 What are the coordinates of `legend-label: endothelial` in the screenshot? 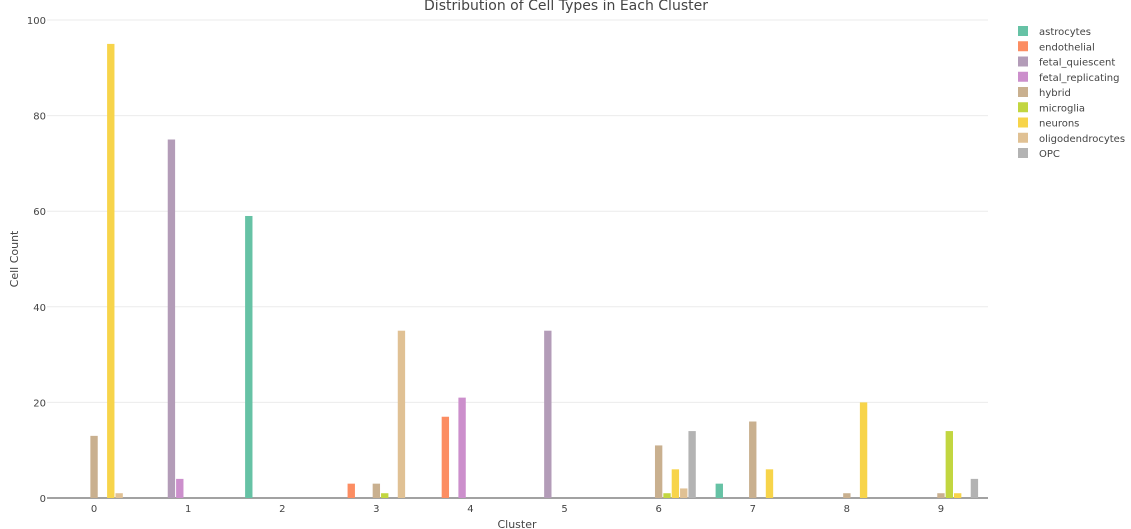 It's located at (1067, 47).